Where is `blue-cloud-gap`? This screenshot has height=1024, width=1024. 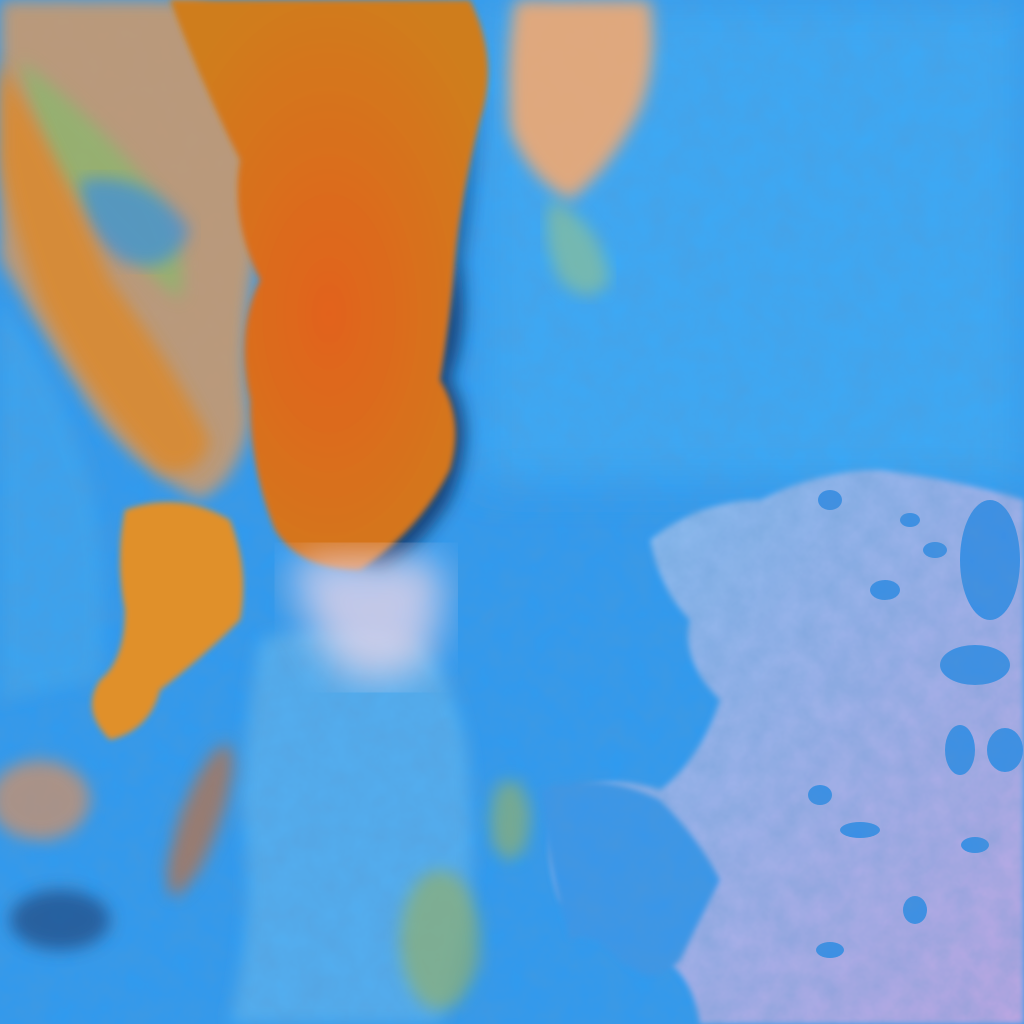
blue-cloud-gap is located at coordinates (135, 222).